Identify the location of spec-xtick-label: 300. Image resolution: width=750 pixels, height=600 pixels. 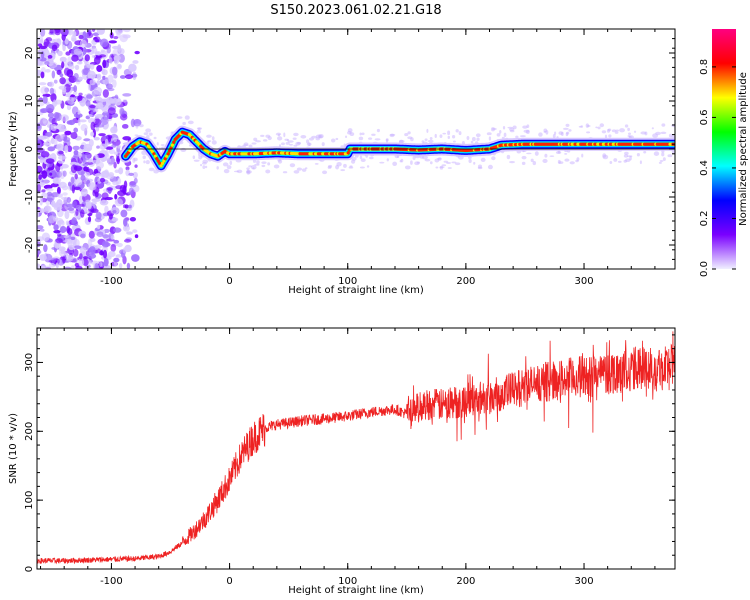
(583, 281).